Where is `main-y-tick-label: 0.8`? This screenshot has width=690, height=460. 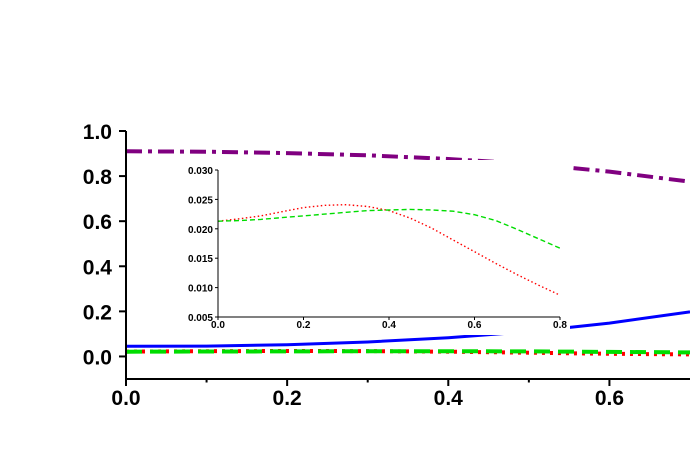 main-y-tick-label: 0.8 is located at coordinates (98, 177).